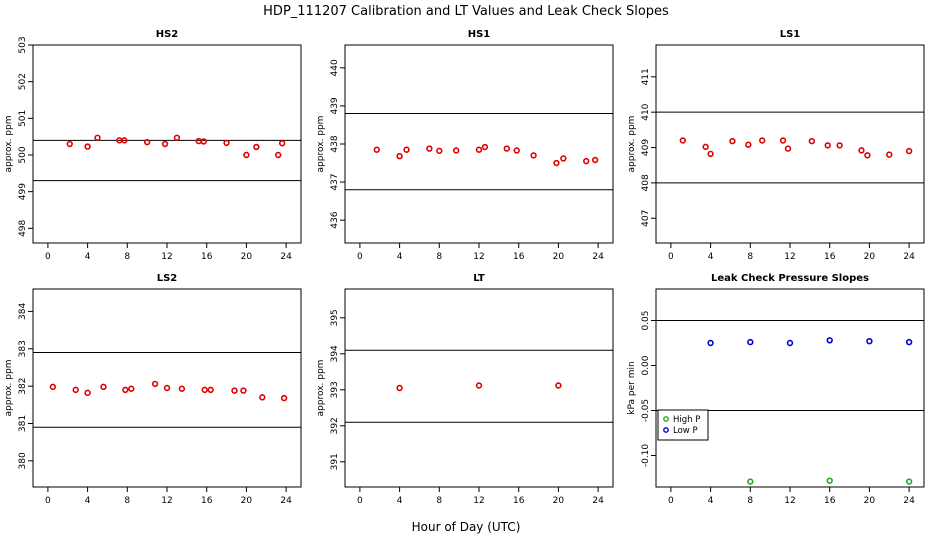 The width and height of the screenshot is (936, 545). What do you see at coordinates (23, 44) in the screenshot?
I see `y-tick-label: 503` at bounding box center [23, 44].